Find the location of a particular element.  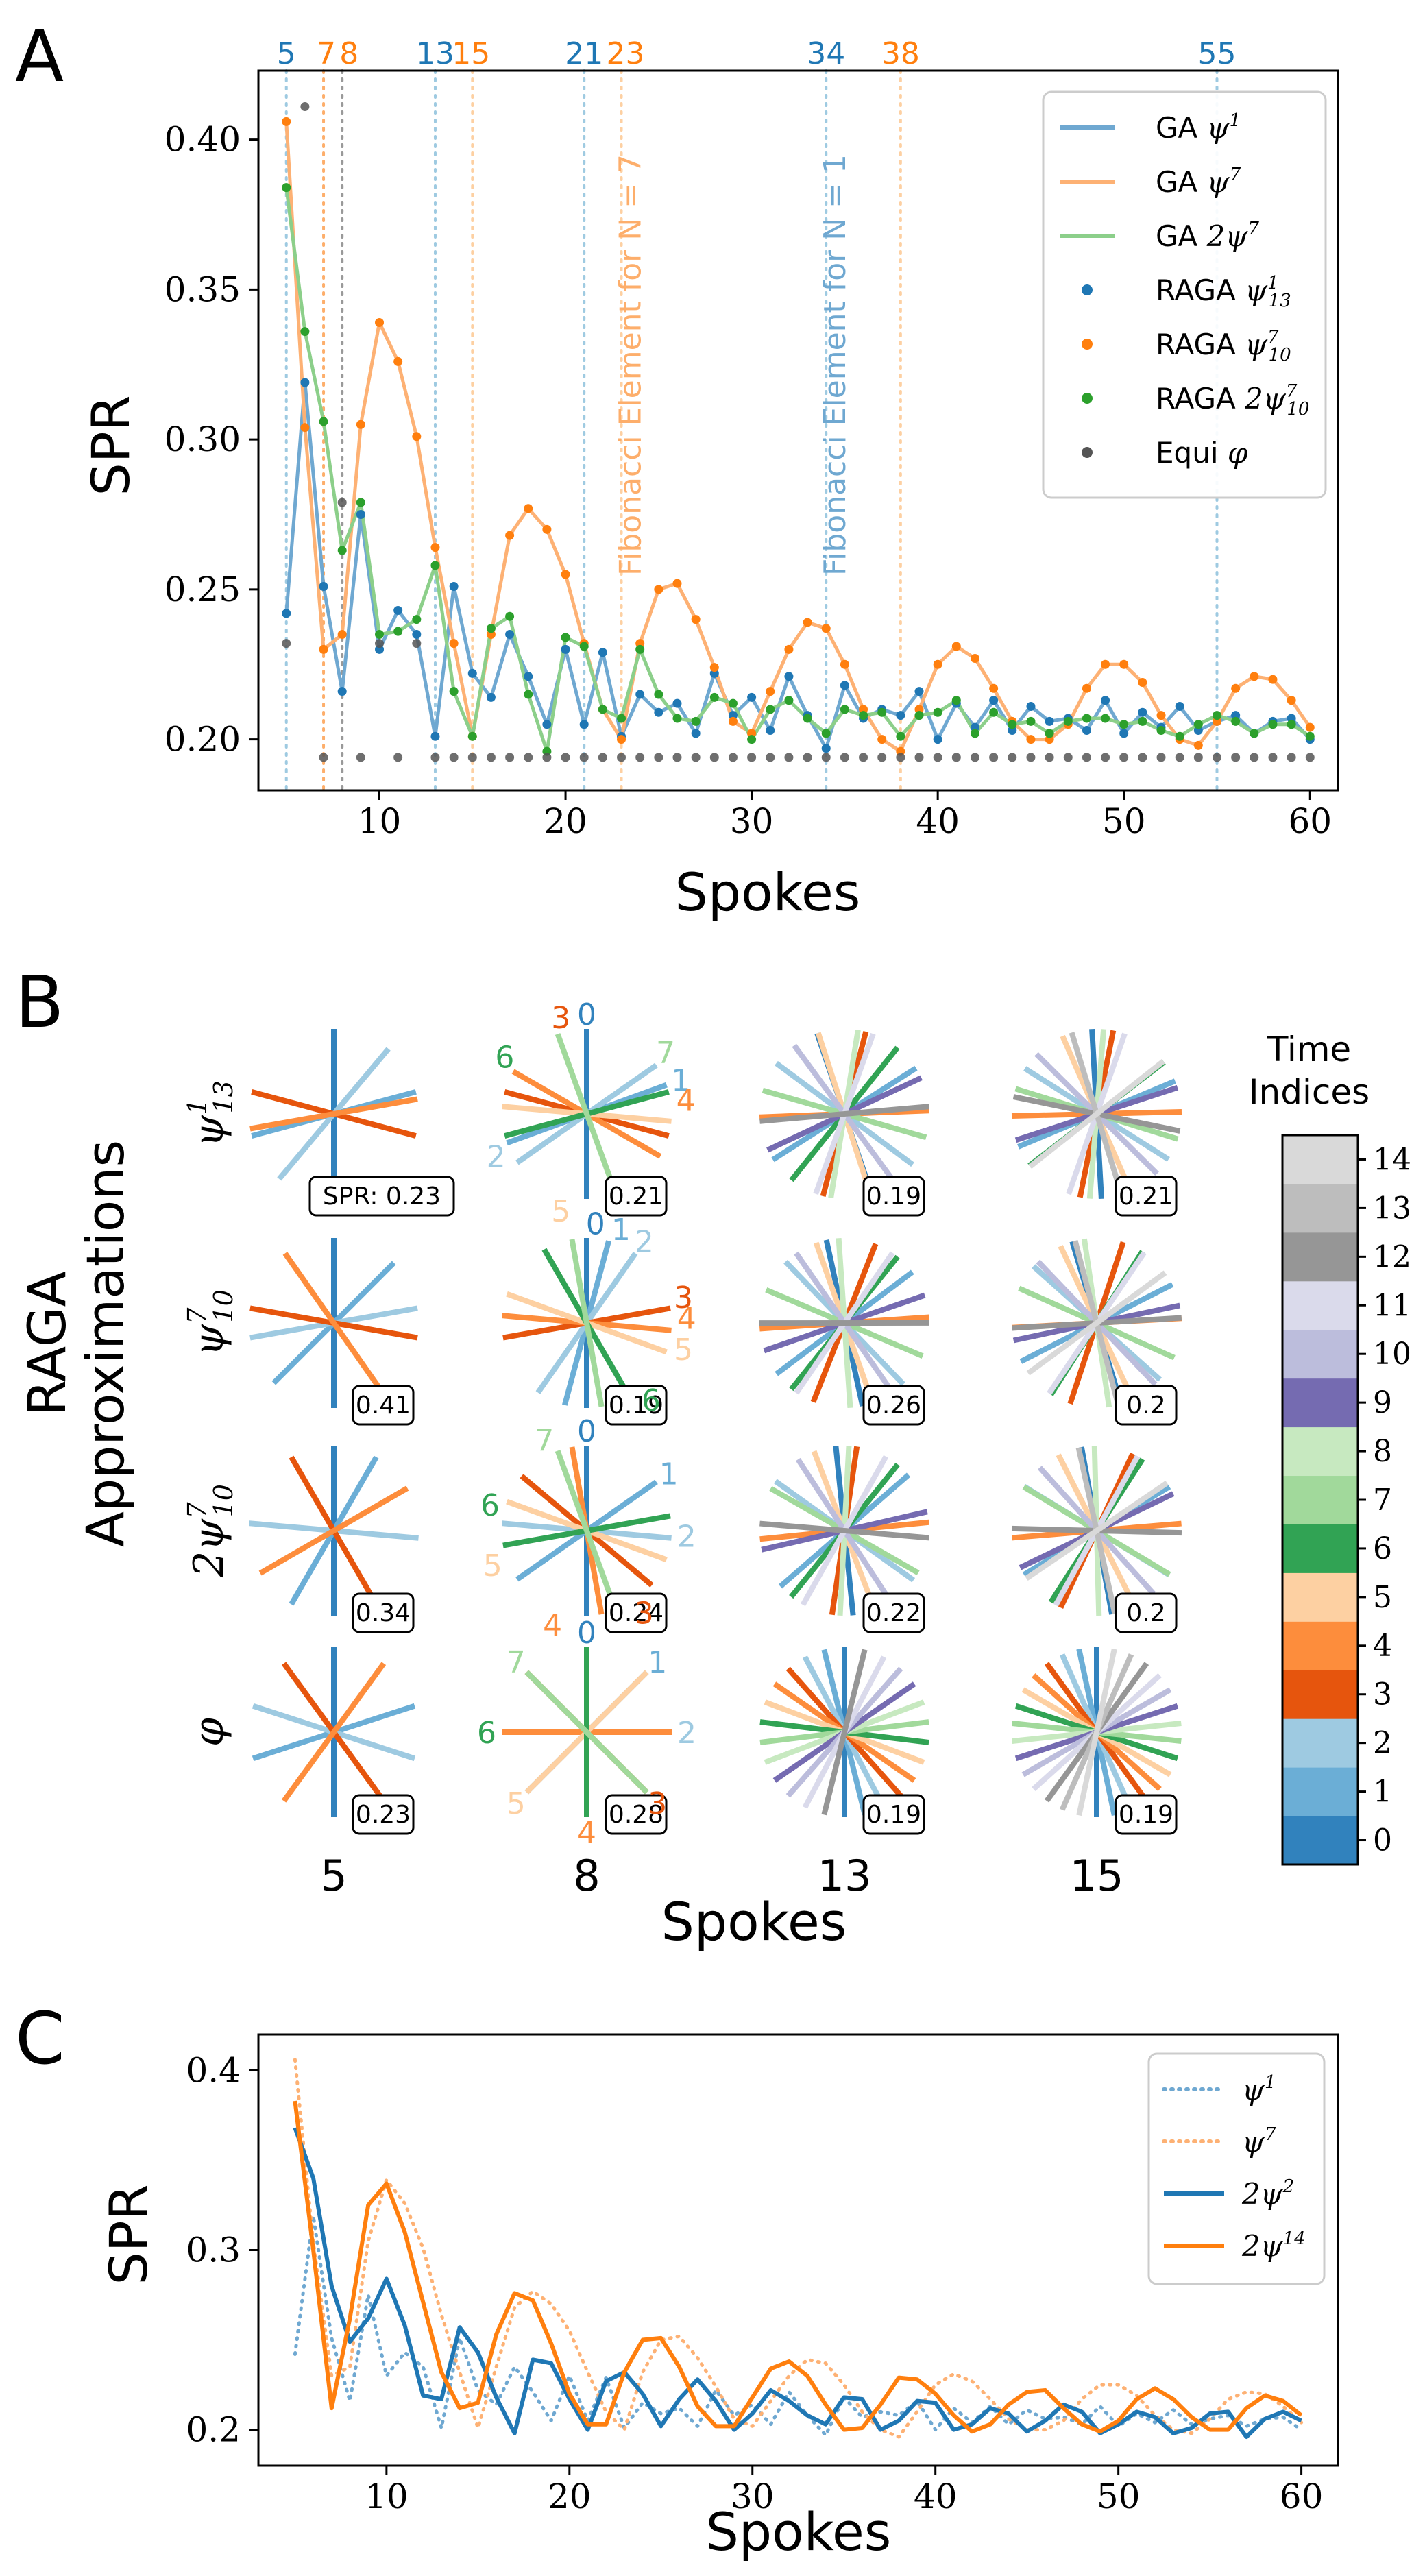

panel-a-xtick-label: 30 is located at coordinates (752, 821).